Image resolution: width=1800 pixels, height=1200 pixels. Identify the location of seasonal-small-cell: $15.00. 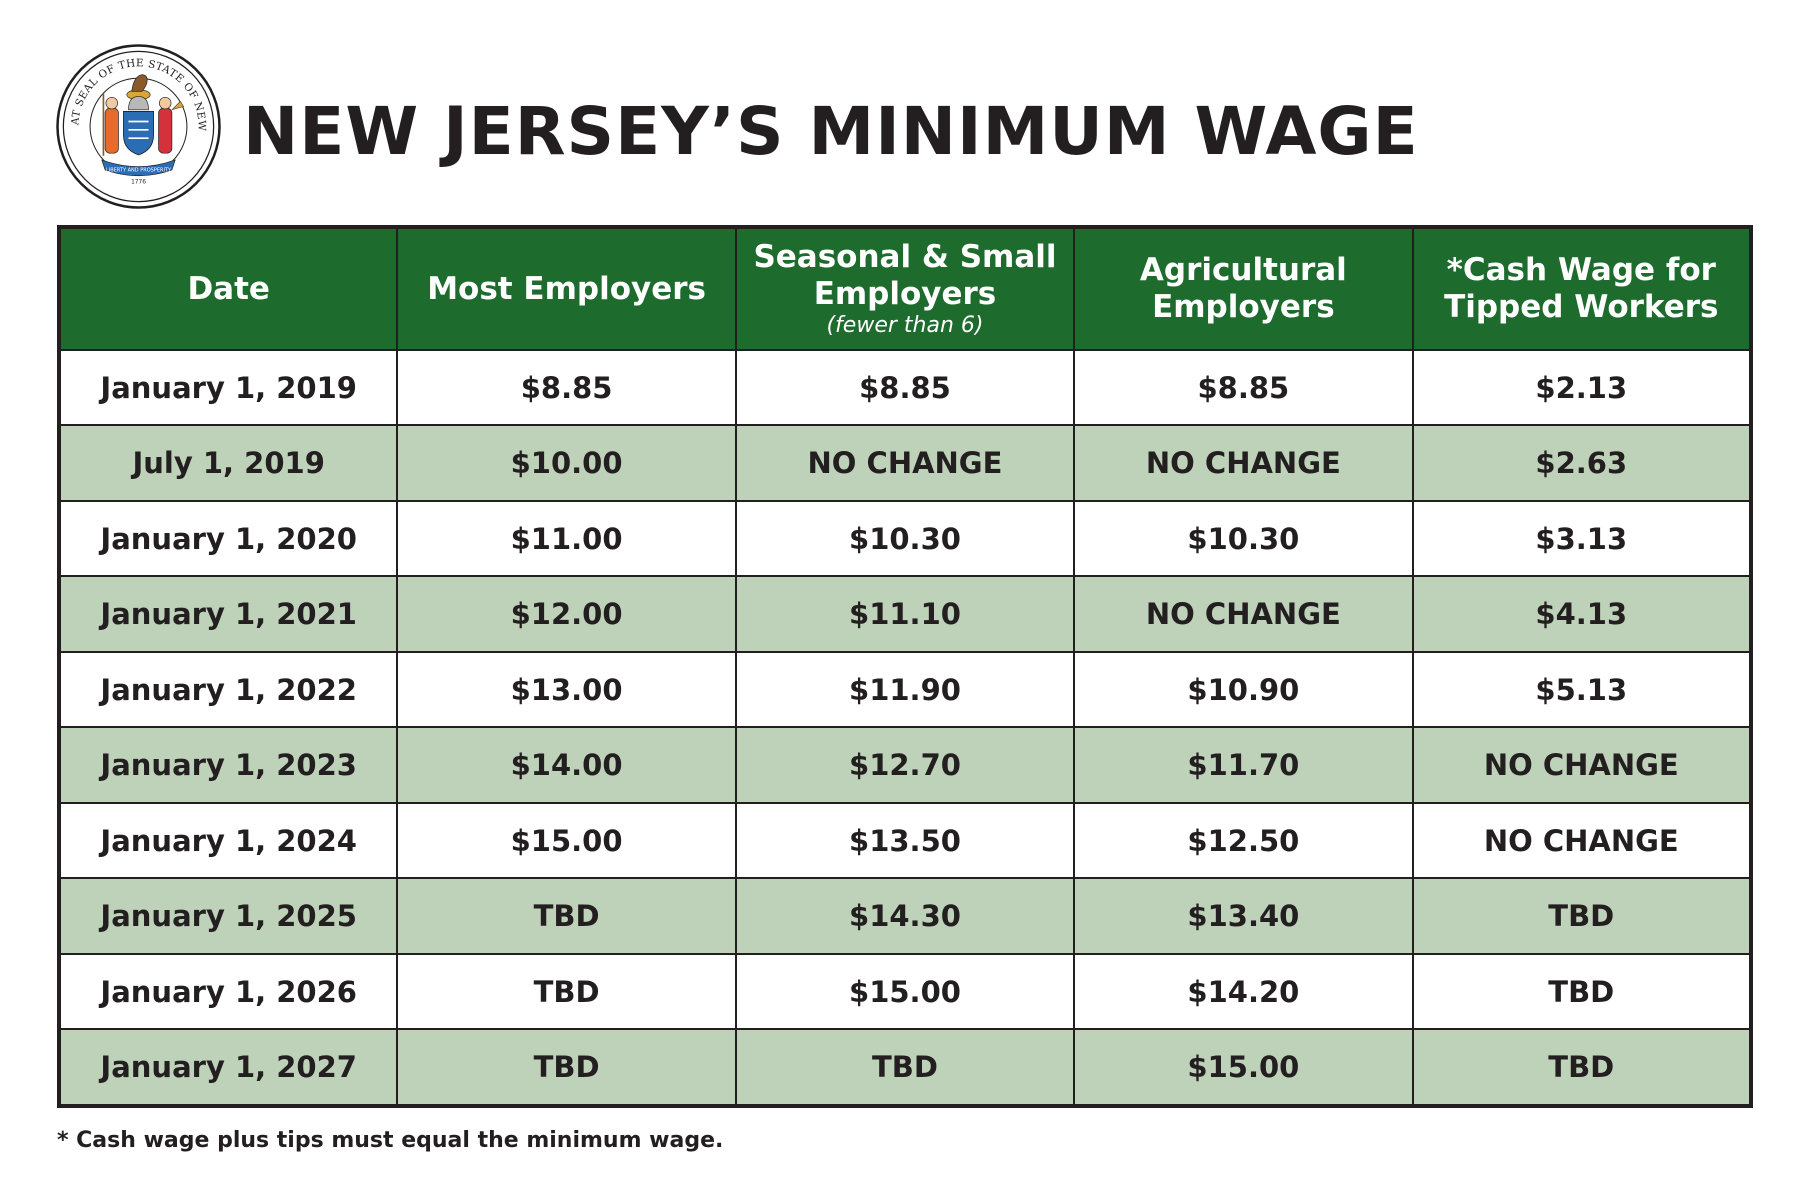
(905, 991).